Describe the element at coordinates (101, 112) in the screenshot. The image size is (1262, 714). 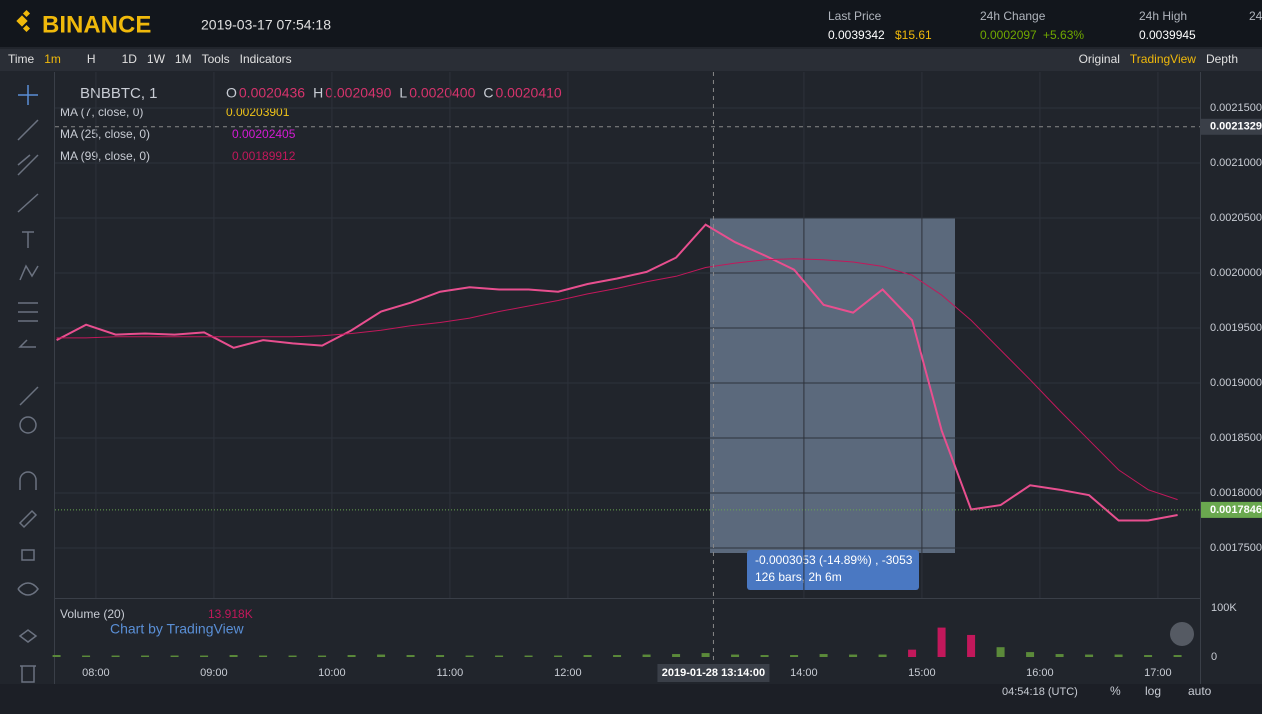
I see `ma-name: MA (7, close, 0)` at that location.